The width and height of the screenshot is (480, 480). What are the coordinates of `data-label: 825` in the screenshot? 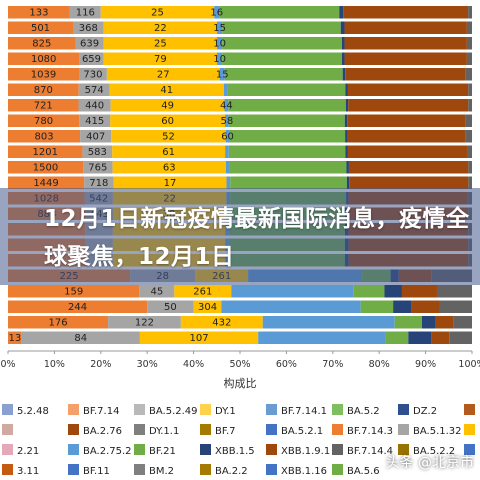 It's located at (41, 44).